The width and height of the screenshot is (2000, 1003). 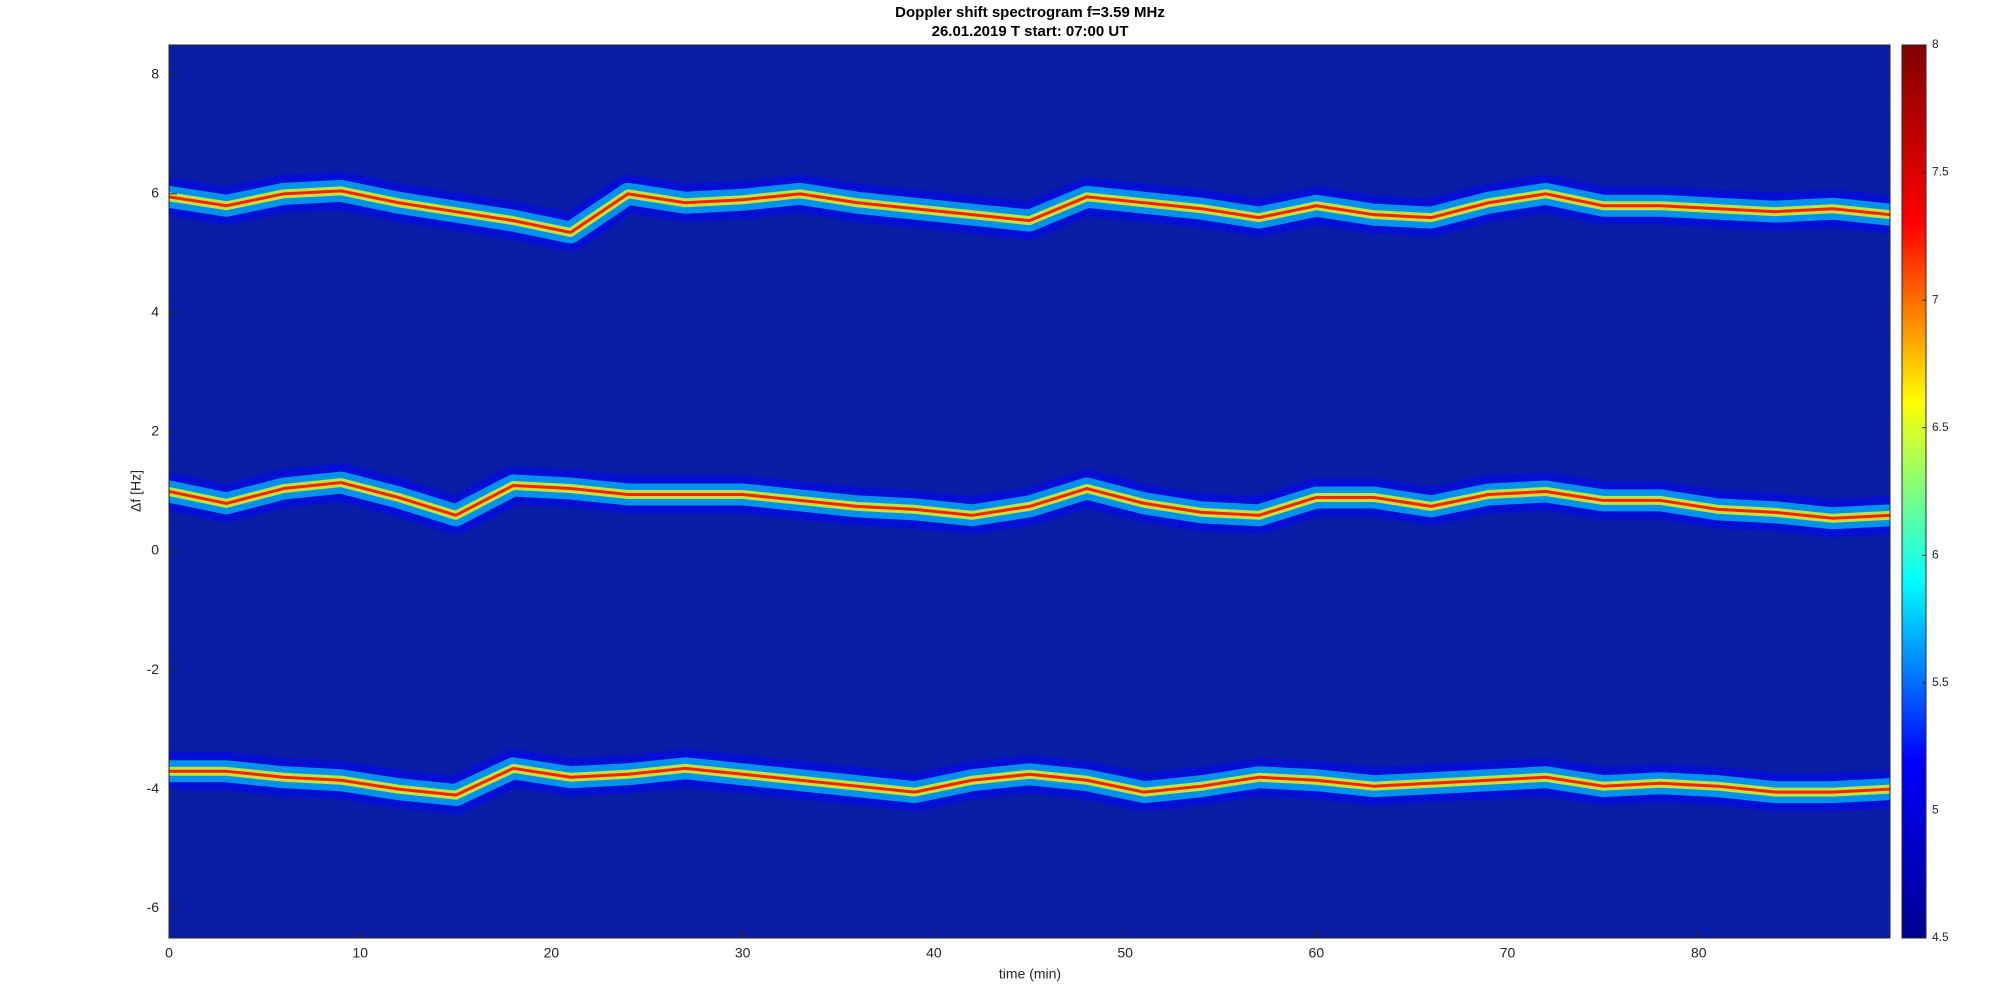 I want to click on x-tick-label: 0, so click(x=169, y=953).